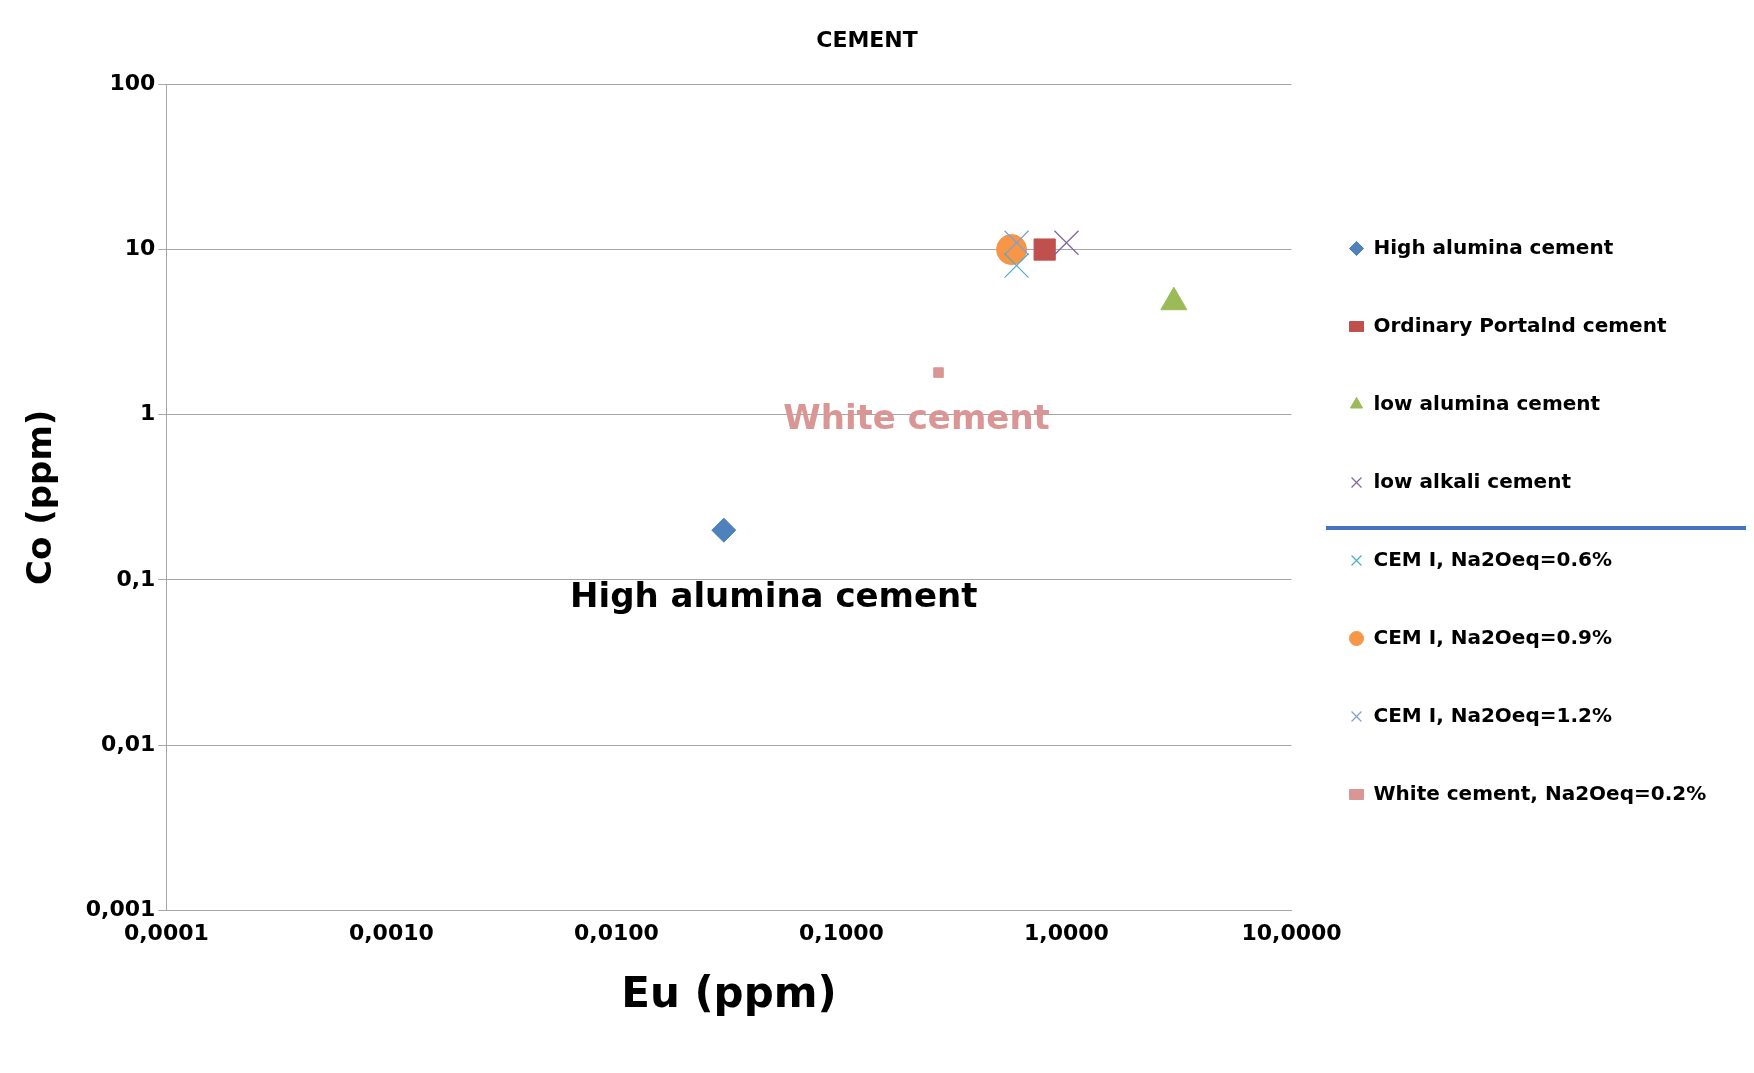  I want to click on x-tick-label: 0,0100, so click(616, 933).